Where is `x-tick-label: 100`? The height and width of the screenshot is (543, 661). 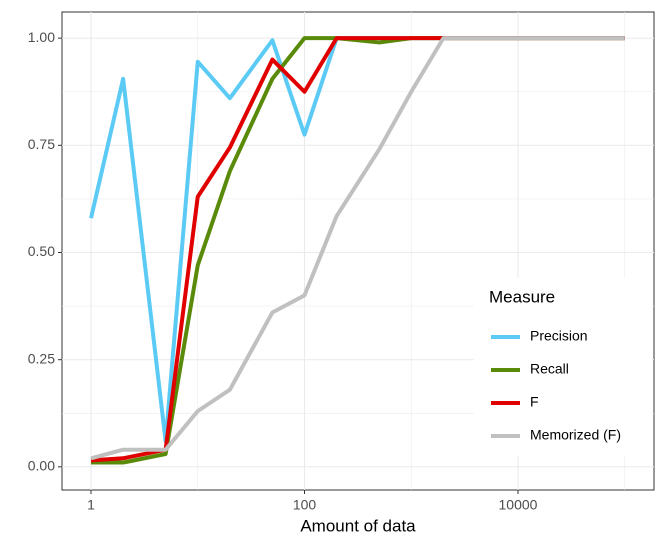
x-tick-label: 100 is located at coordinates (305, 505).